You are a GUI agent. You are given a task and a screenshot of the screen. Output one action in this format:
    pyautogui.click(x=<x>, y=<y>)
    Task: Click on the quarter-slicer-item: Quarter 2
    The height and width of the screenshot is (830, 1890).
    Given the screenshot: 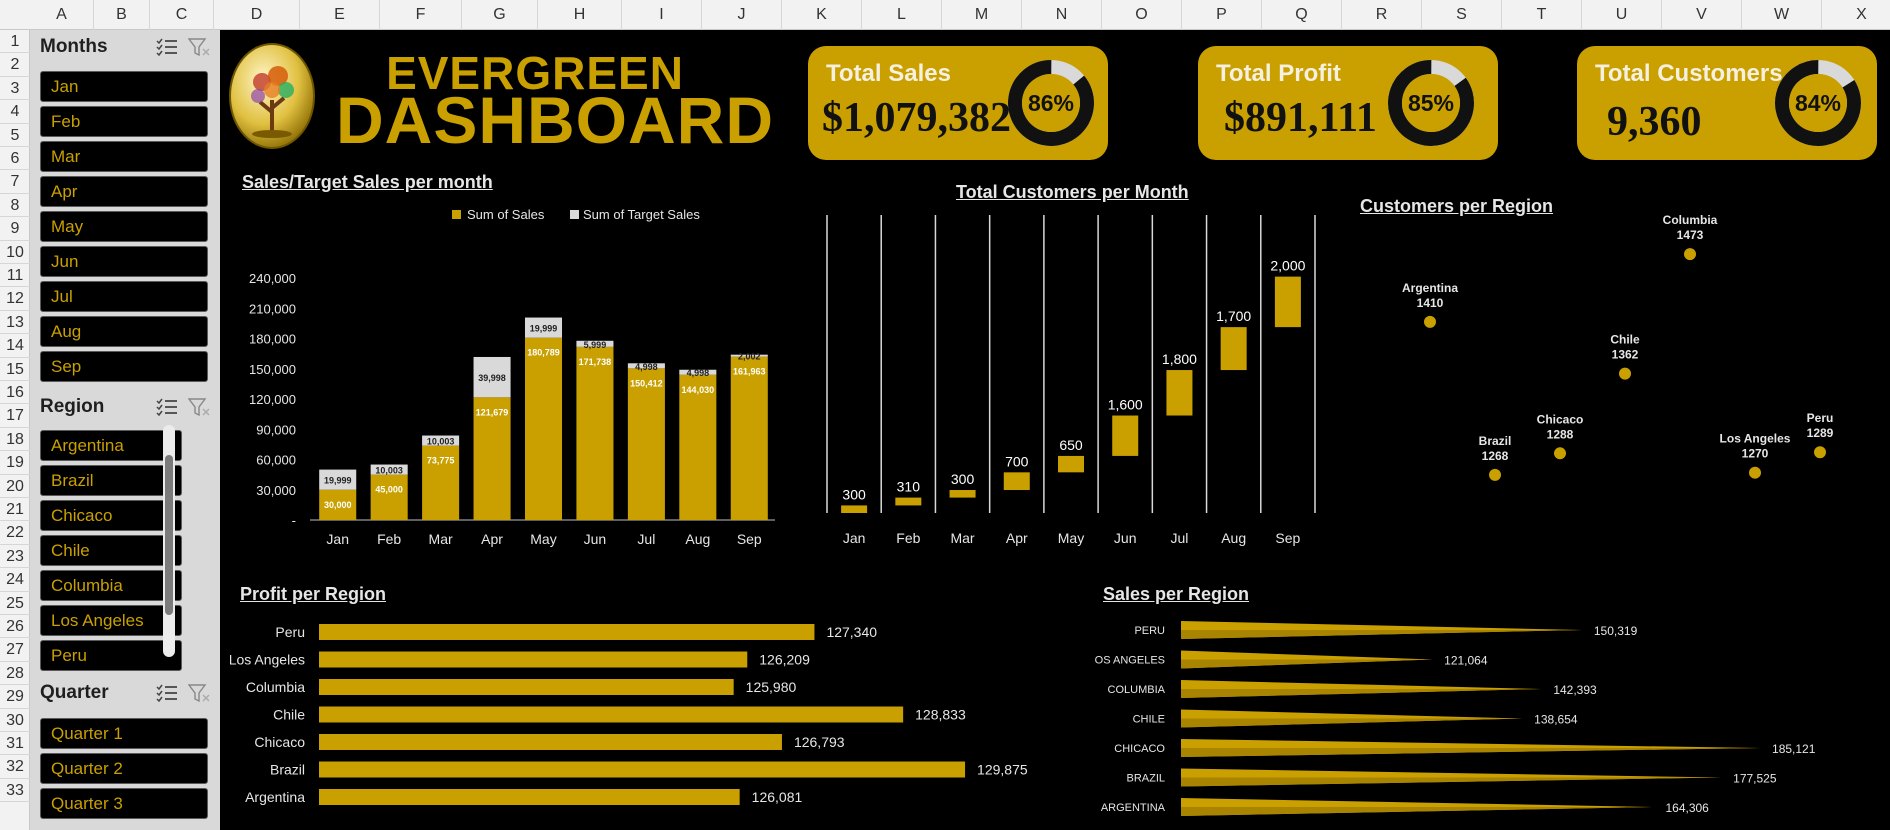 What is the action you would take?
    pyautogui.click(x=124, y=768)
    